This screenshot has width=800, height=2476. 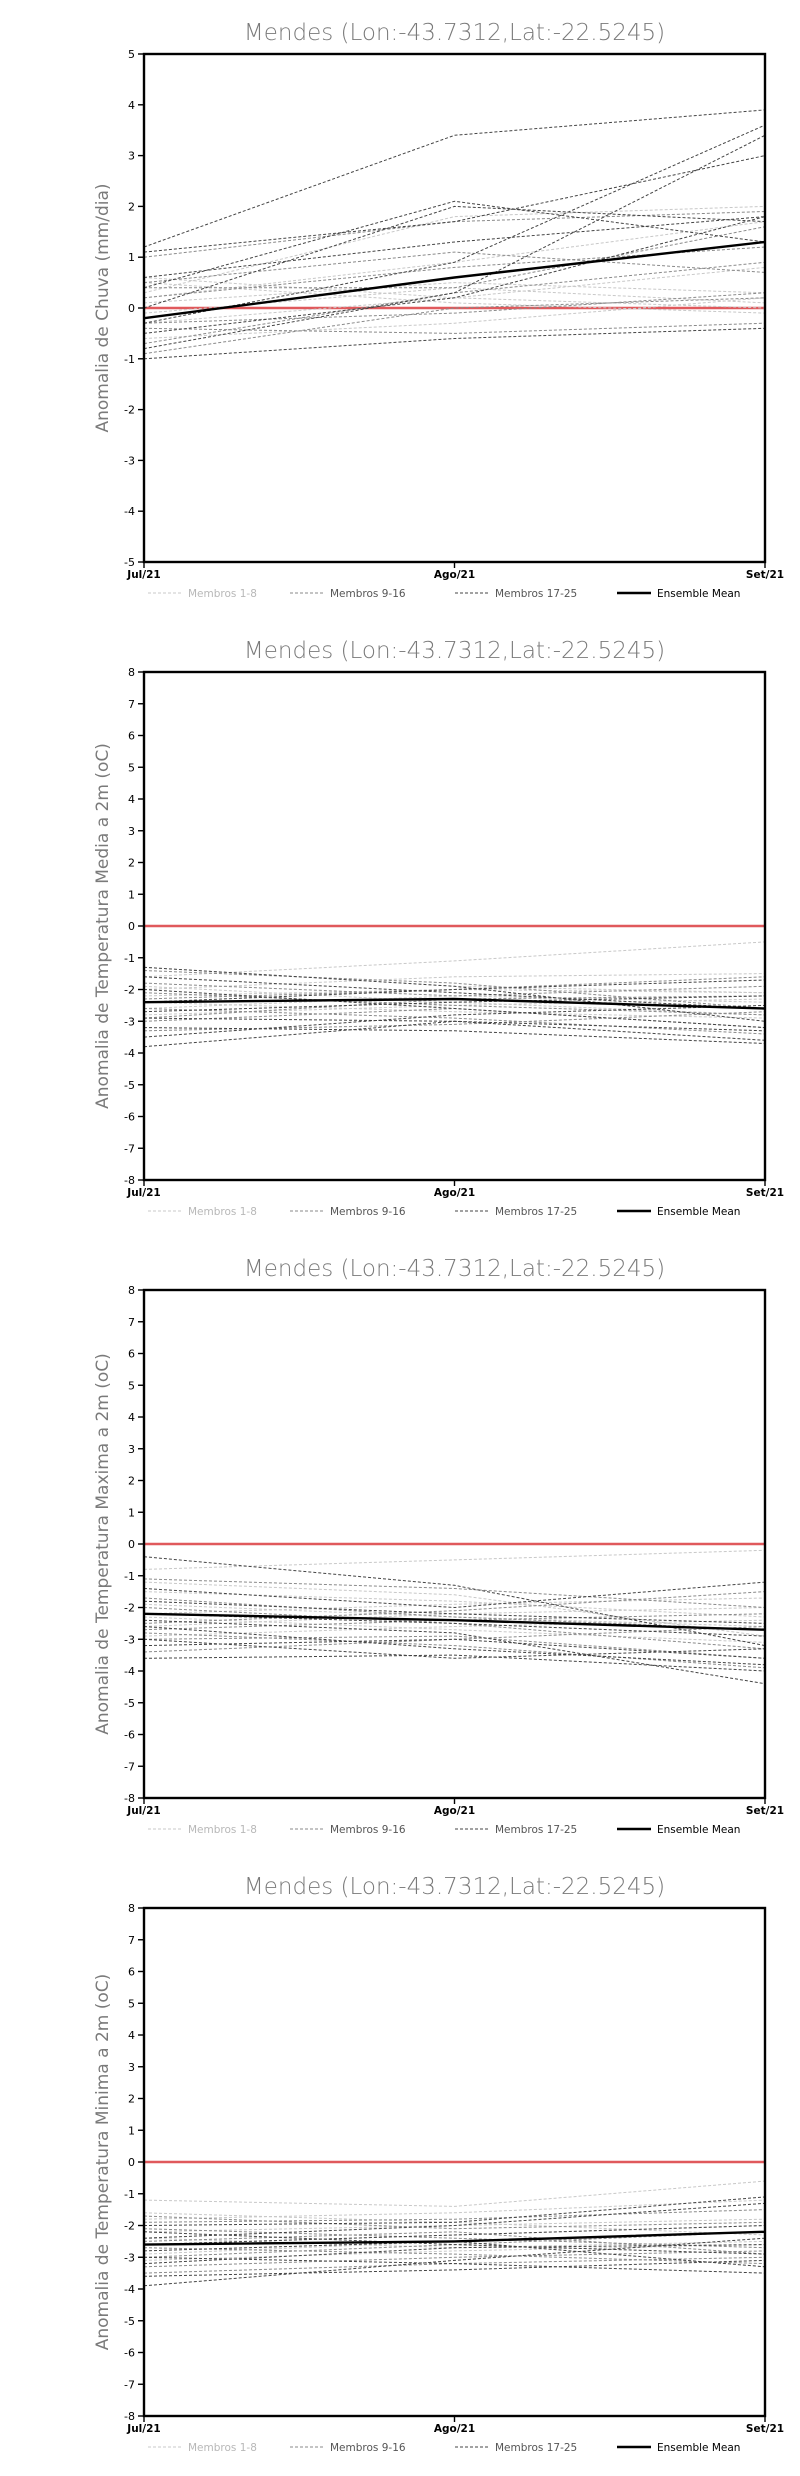 I want to click on y-axis-label: Anomalia de Temperatura Maxima a 2m (oC), so click(x=103, y=1544).